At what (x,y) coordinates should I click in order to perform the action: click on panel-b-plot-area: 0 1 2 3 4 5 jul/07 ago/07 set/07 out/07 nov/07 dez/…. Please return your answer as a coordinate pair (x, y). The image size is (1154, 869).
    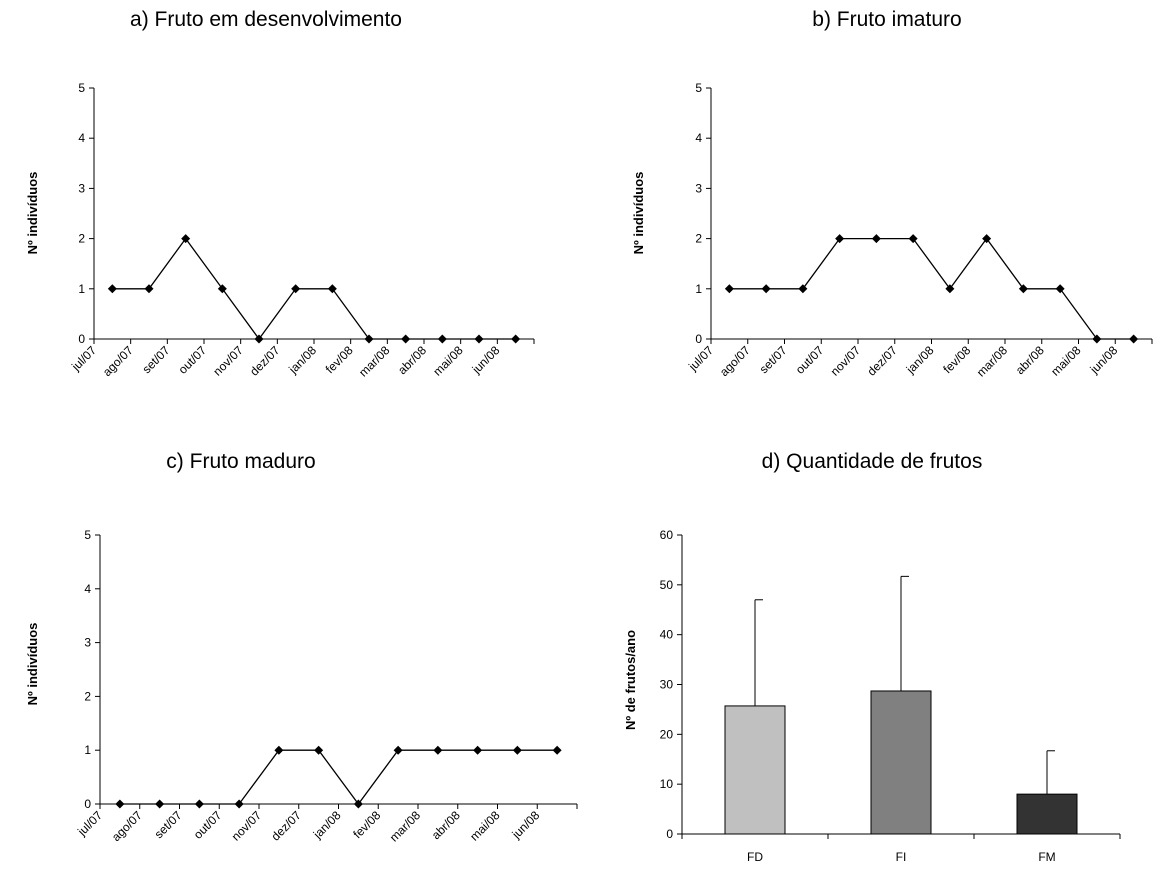
    Looking at the image, I should click on (919, 230).